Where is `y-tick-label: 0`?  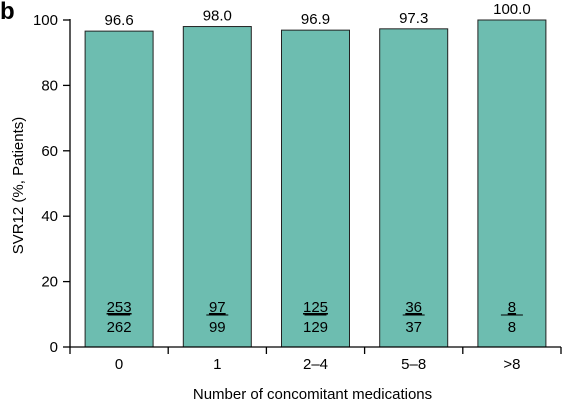
y-tick-label: 0 is located at coordinates (54, 347).